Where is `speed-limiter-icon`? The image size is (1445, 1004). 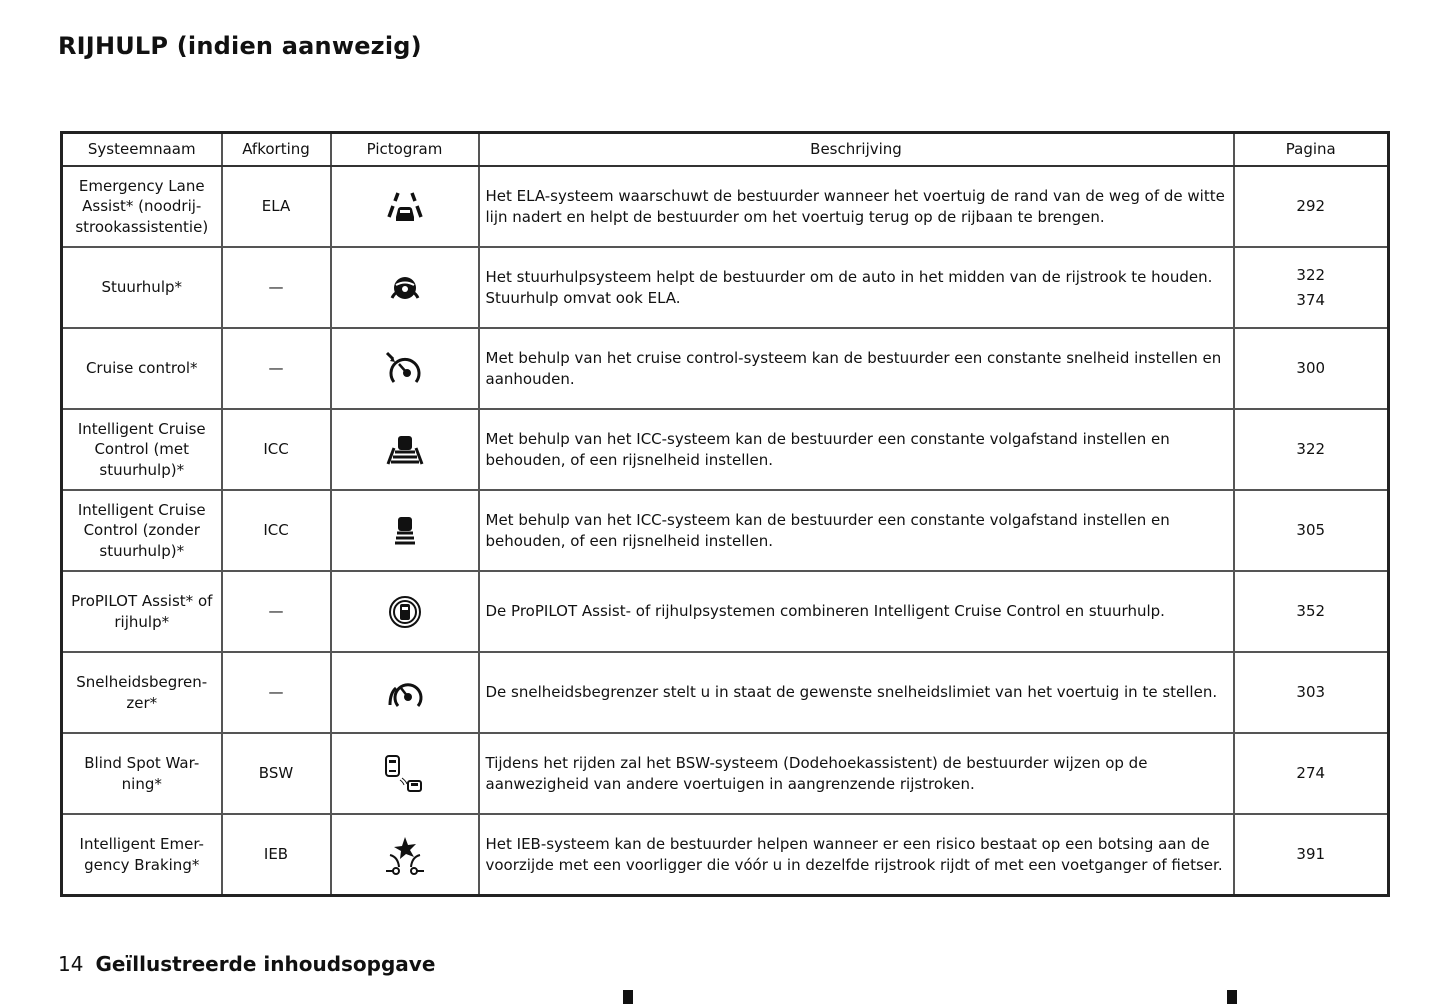 speed-limiter-icon is located at coordinates (405, 694).